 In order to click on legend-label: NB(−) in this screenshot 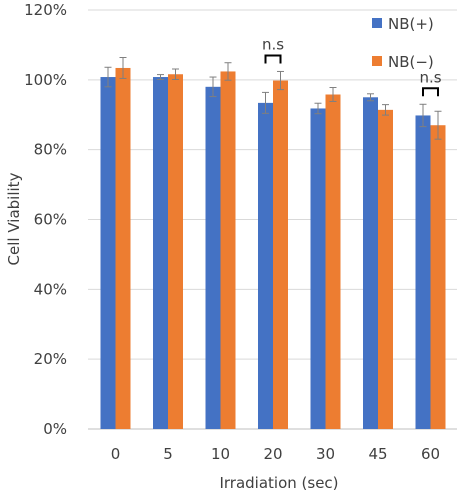, I will do `click(411, 62)`.